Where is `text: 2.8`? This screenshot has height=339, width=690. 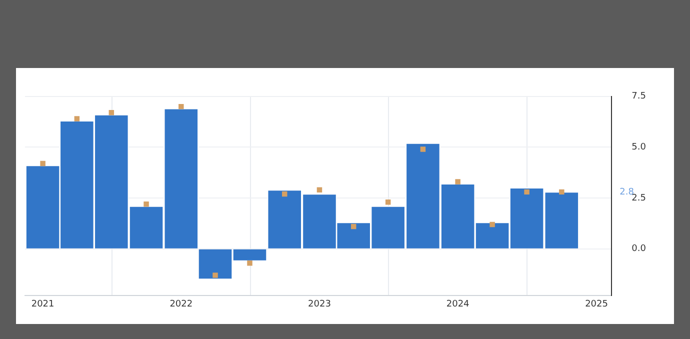
text: 2.8 is located at coordinates (627, 192).